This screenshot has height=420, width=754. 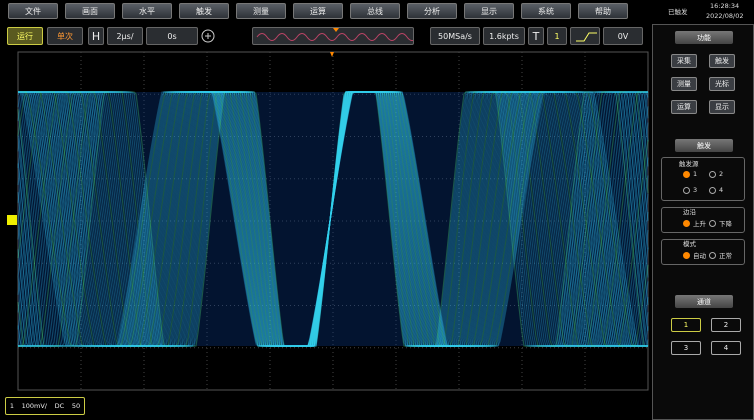 I want to click on trigger-label: T, so click(x=536, y=36).